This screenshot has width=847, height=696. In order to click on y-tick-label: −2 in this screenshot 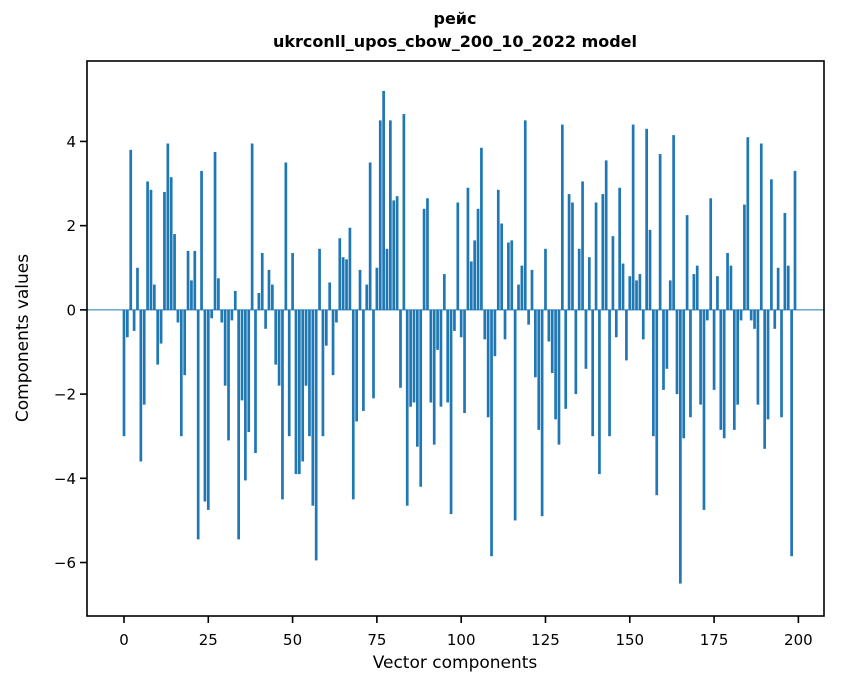, I will do `click(65, 395)`.